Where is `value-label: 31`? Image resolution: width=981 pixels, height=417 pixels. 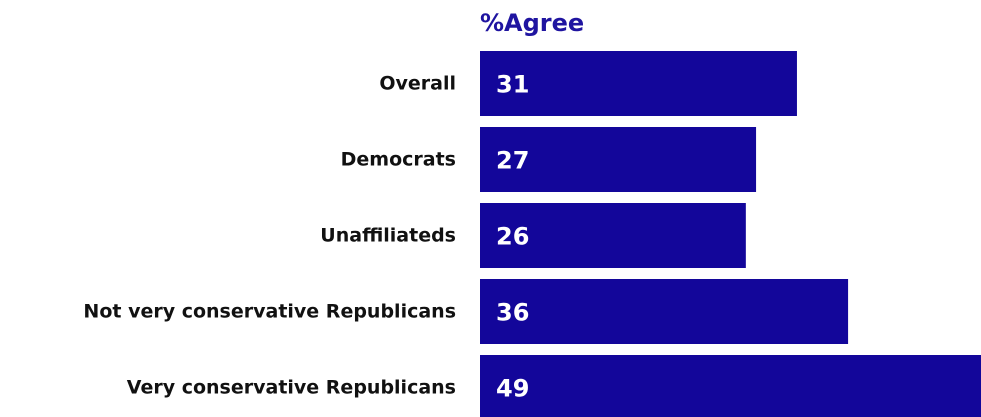 value-label: 31 is located at coordinates (512, 85).